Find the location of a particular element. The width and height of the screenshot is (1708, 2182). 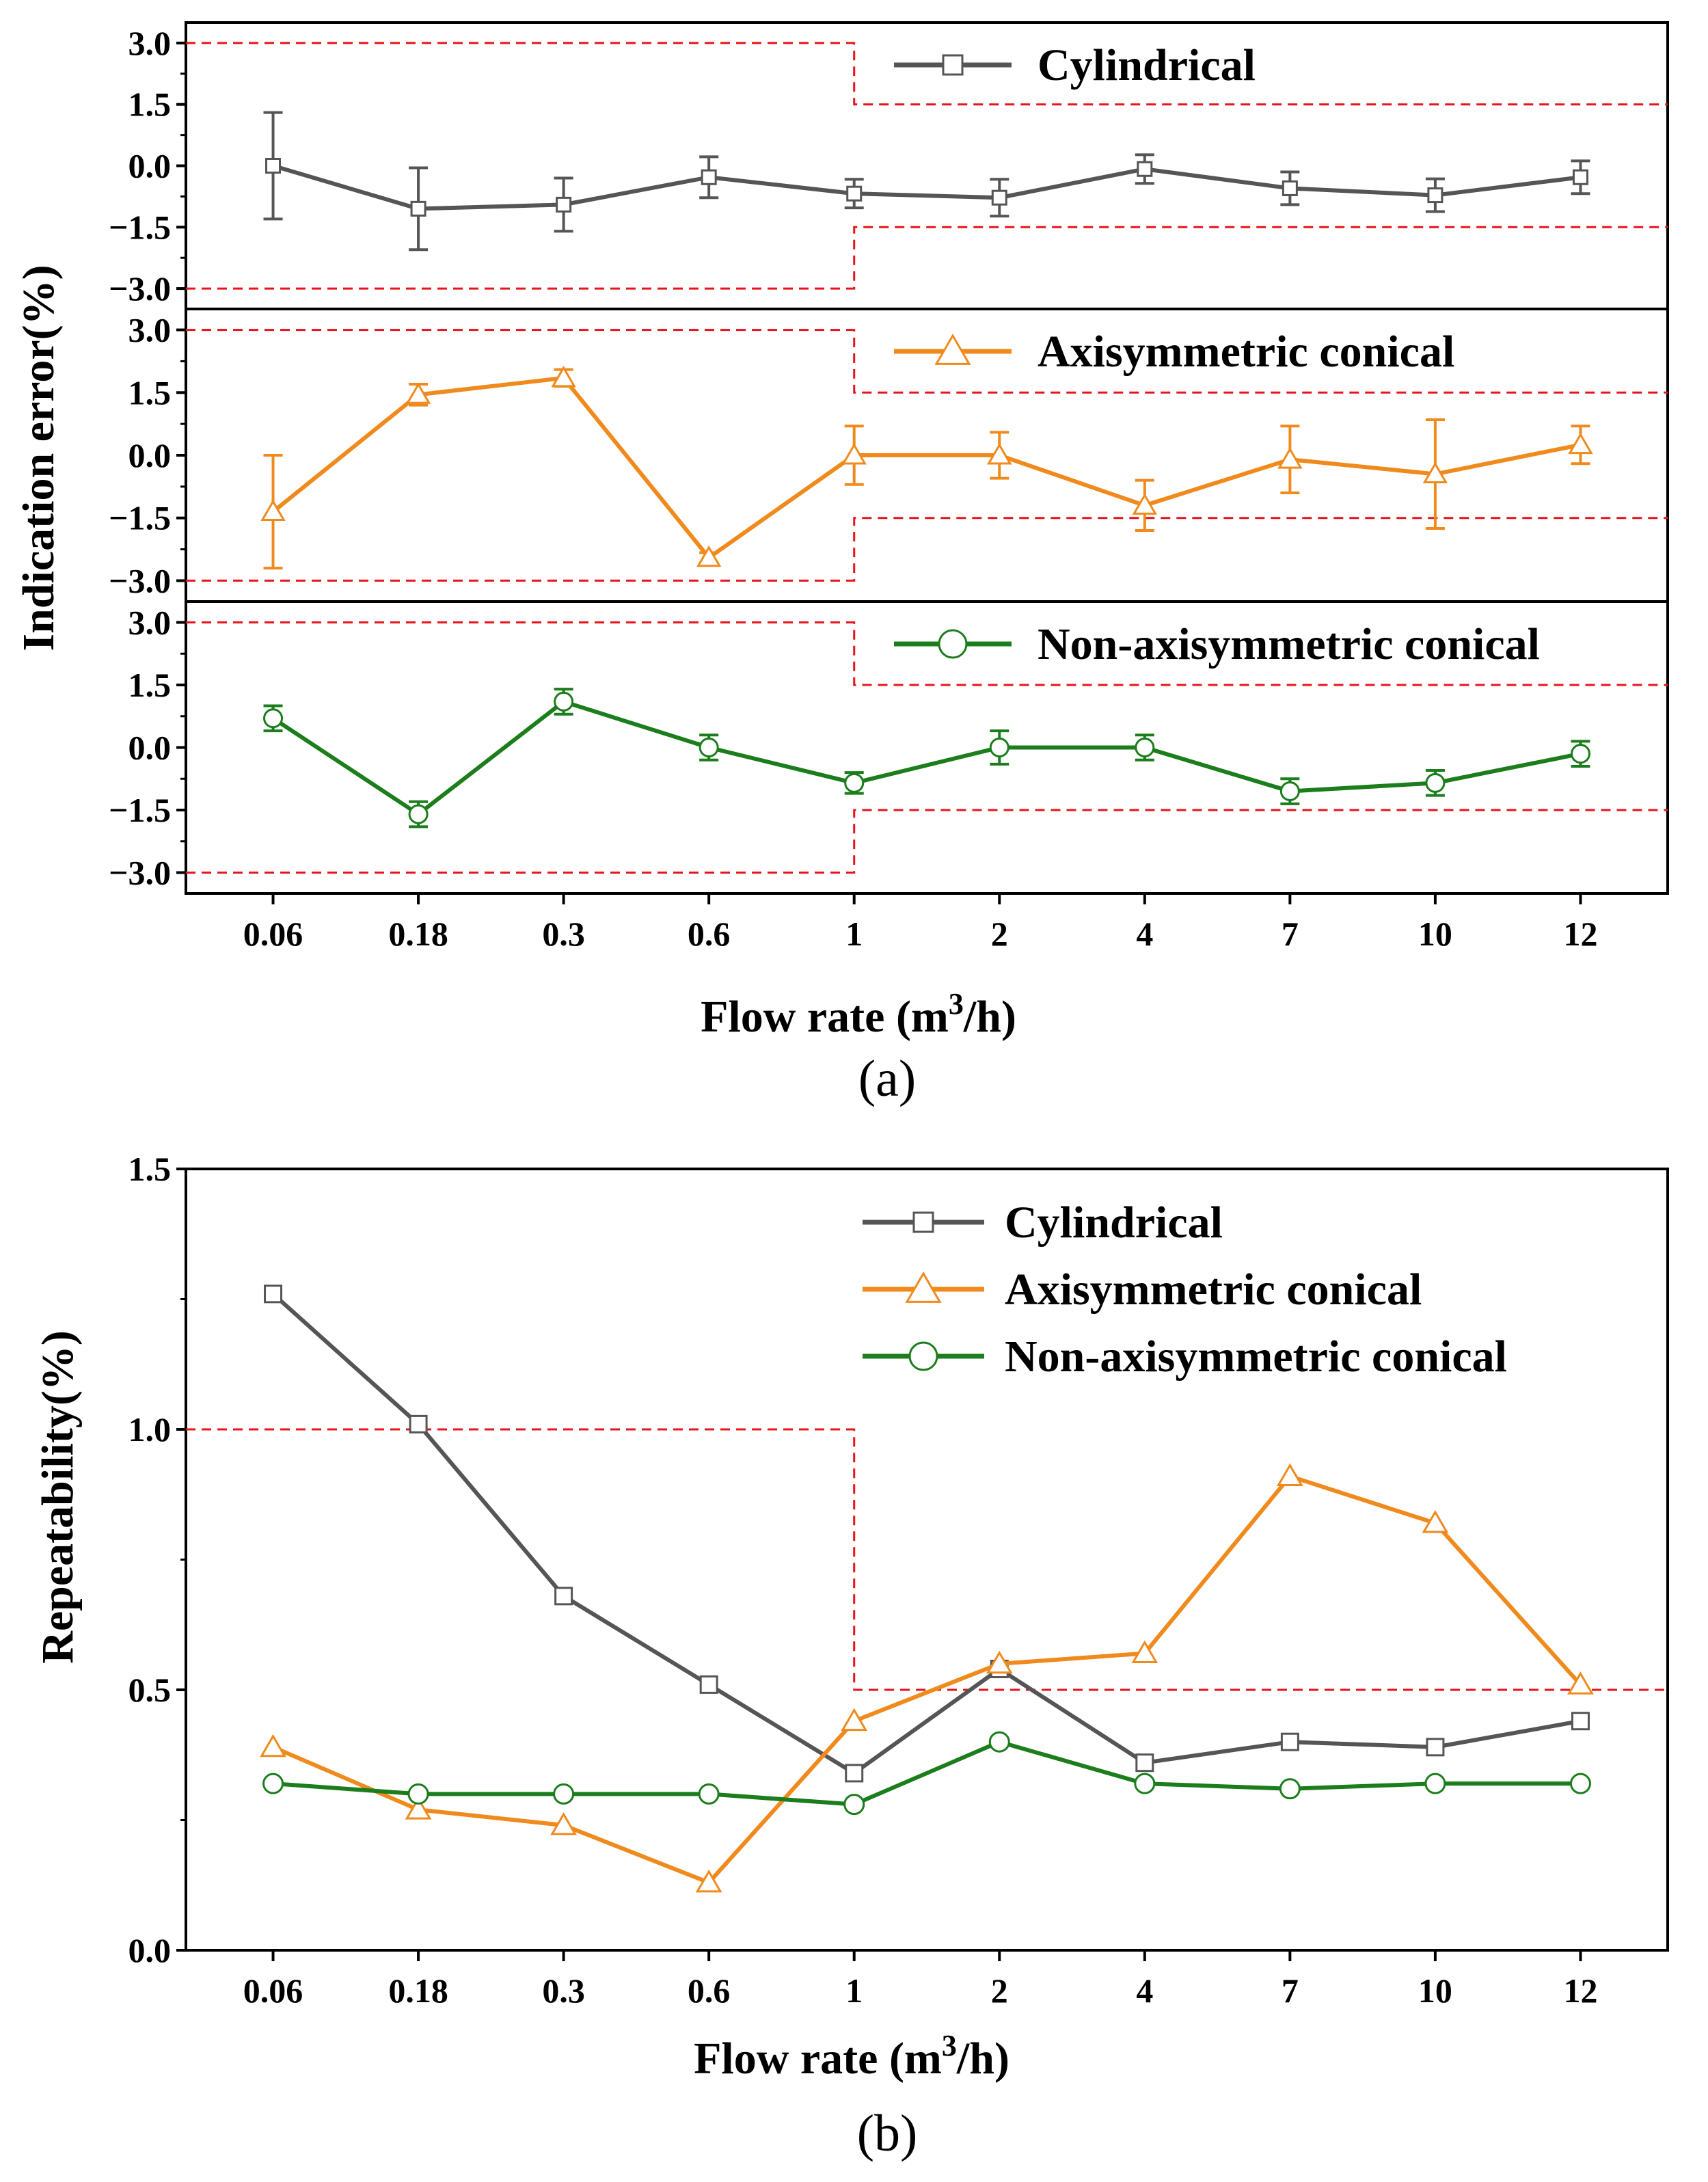

lower-limit-line is located at coordinates (927, 258).